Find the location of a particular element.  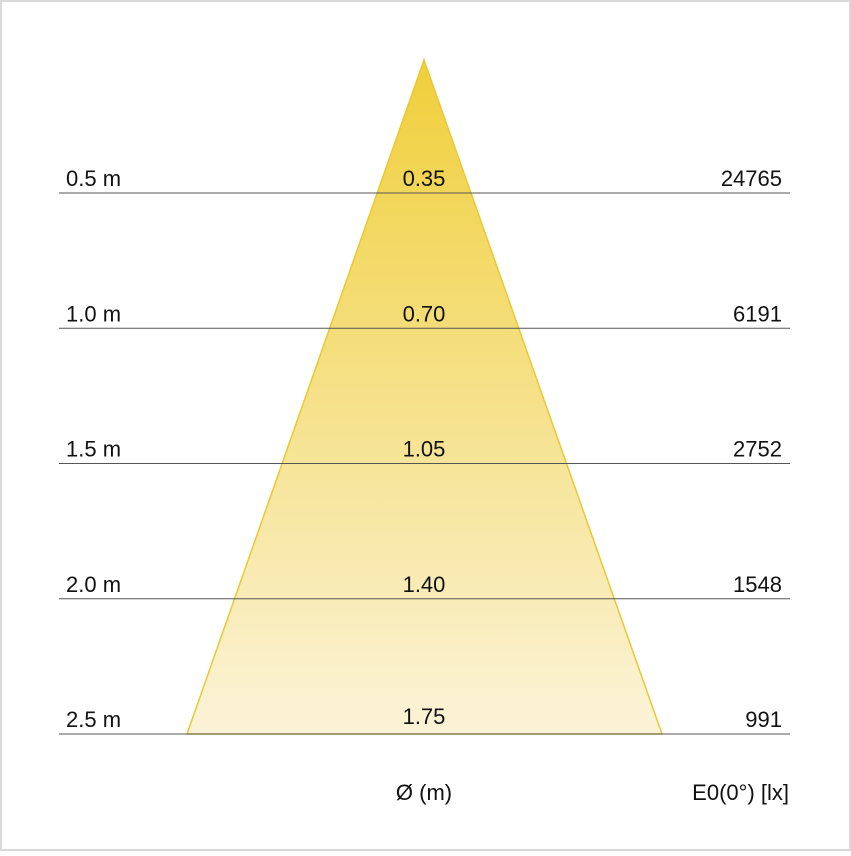

diameter-value: 0.70 is located at coordinates (424, 313).